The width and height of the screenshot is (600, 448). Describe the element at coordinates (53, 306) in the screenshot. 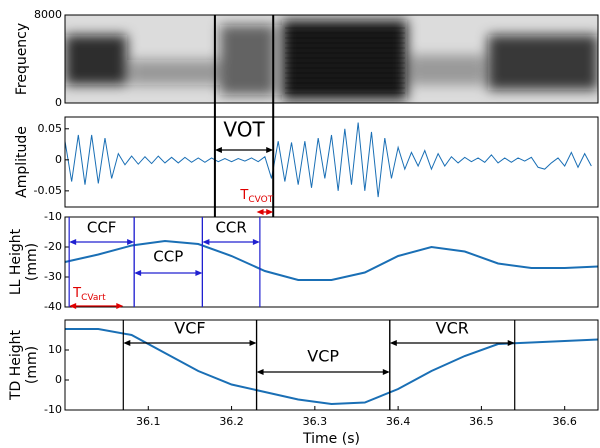

I see `y-tick-label: -40` at that location.